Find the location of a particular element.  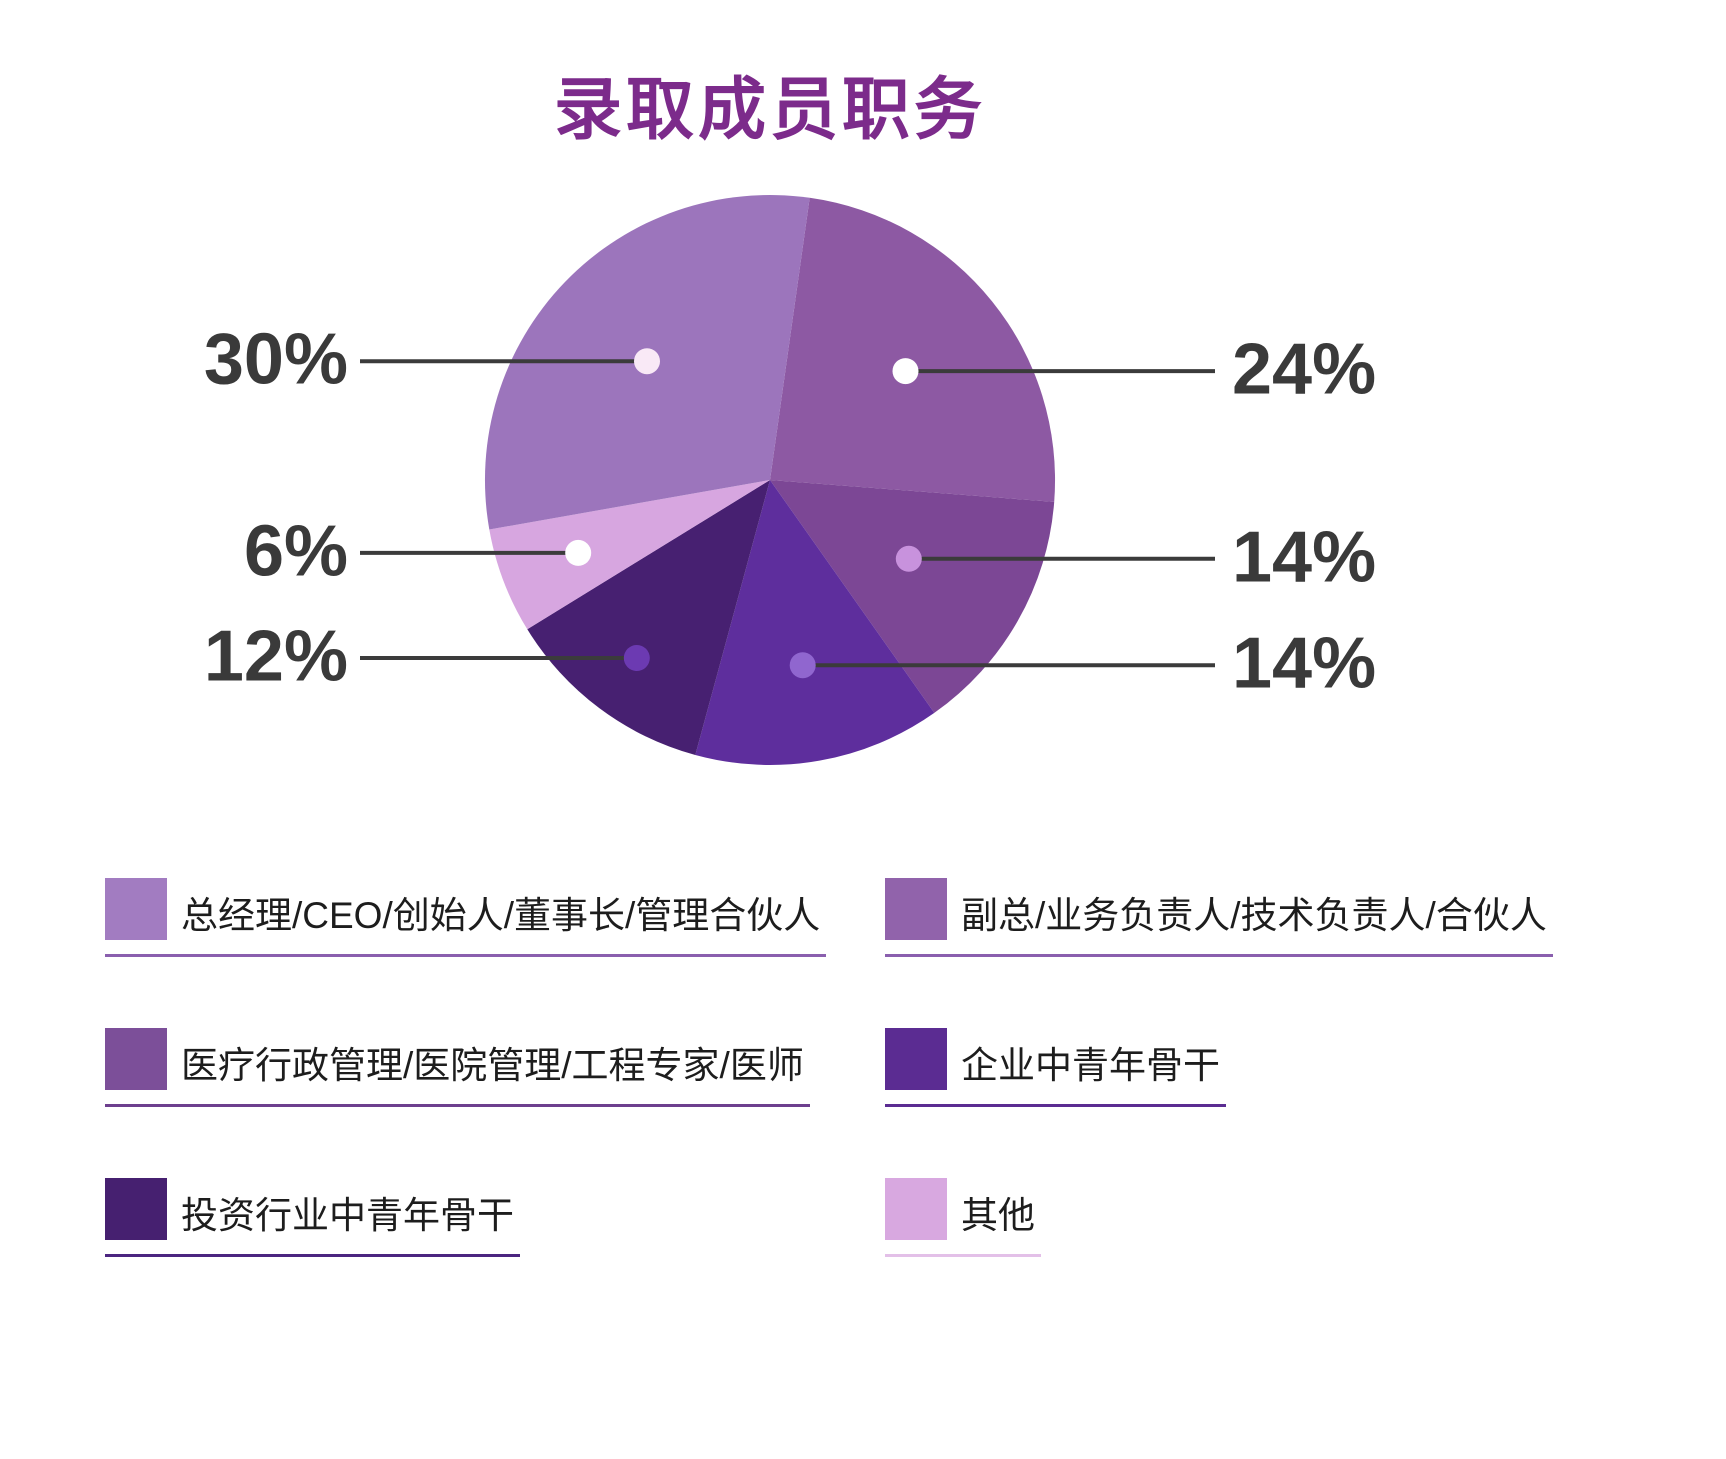

legend-label: 其他 is located at coordinates (998, 1216).